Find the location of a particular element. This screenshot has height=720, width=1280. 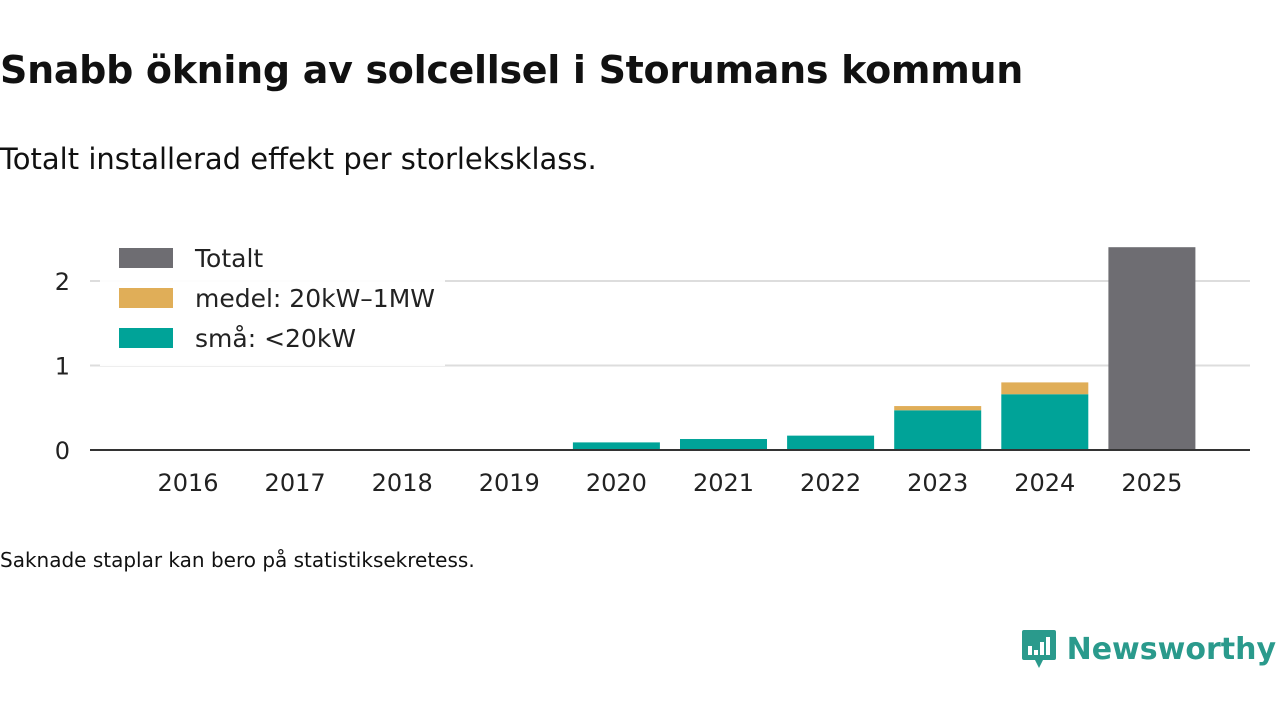

x-tick-label: 2025 is located at coordinates (1151, 483).